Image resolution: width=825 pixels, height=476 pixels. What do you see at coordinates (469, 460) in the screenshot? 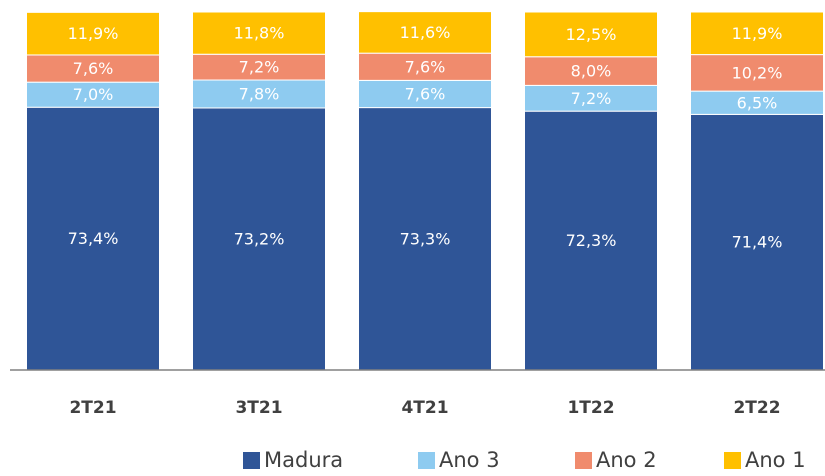
I see `legend-label: Ano 3` at bounding box center [469, 460].